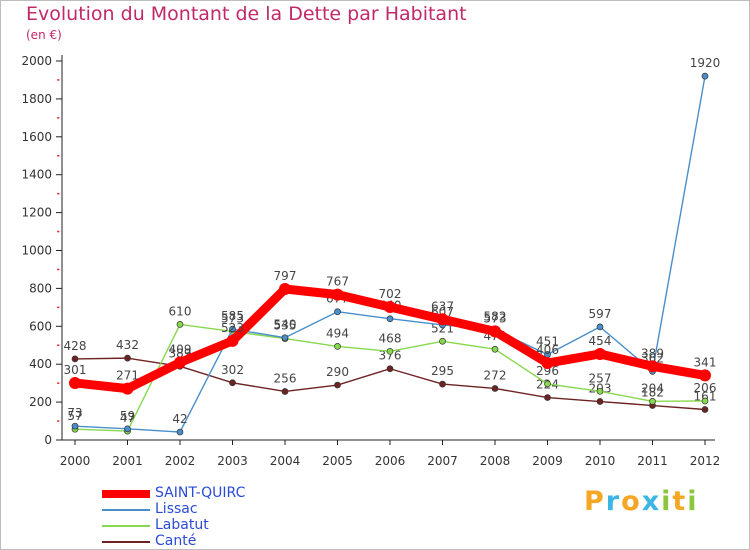 This screenshot has width=750, height=550. I want to click on data-label: 271, so click(127, 376).